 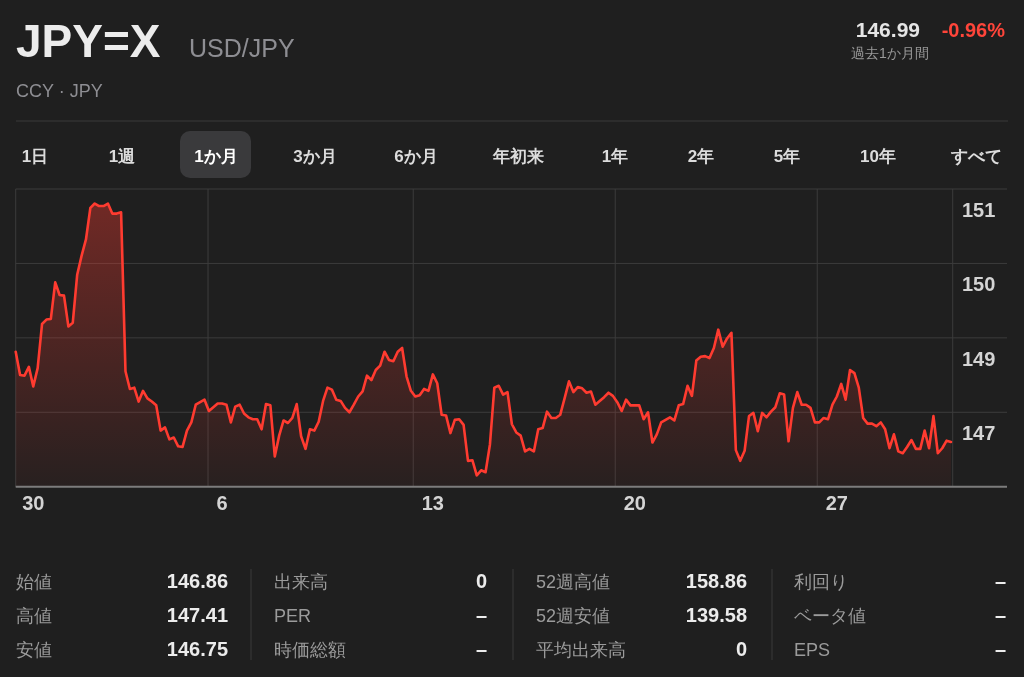 I want to click on text: PER, so click(x=293, y=616).